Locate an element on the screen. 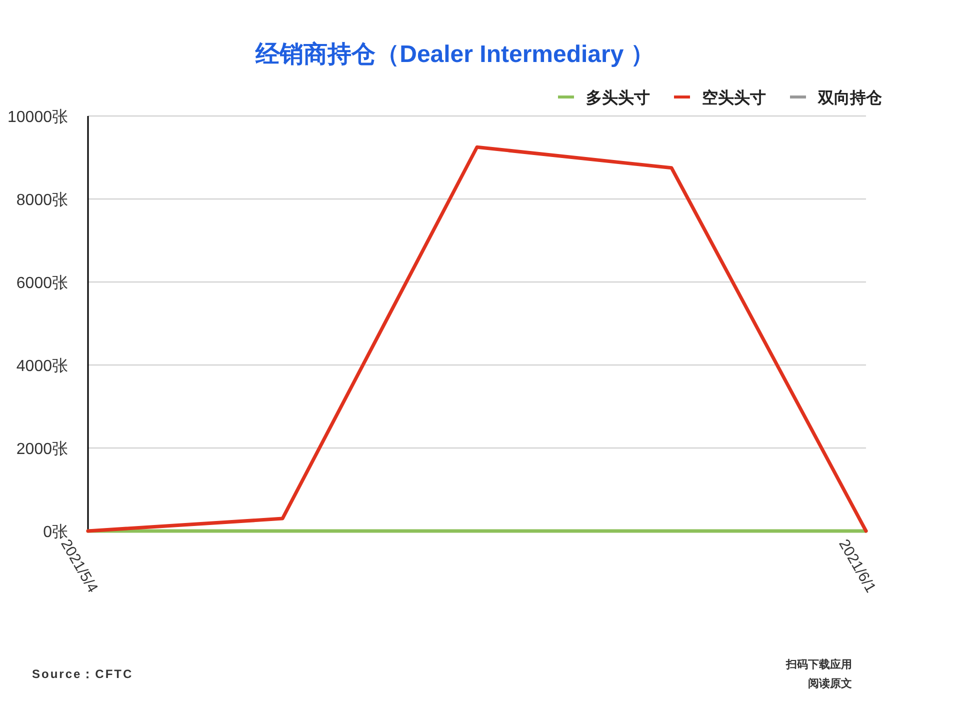 Image resolution: width=960 pixels, height=723 pixels. source-note: Source：CFTC is located at coordinates (83, 674).